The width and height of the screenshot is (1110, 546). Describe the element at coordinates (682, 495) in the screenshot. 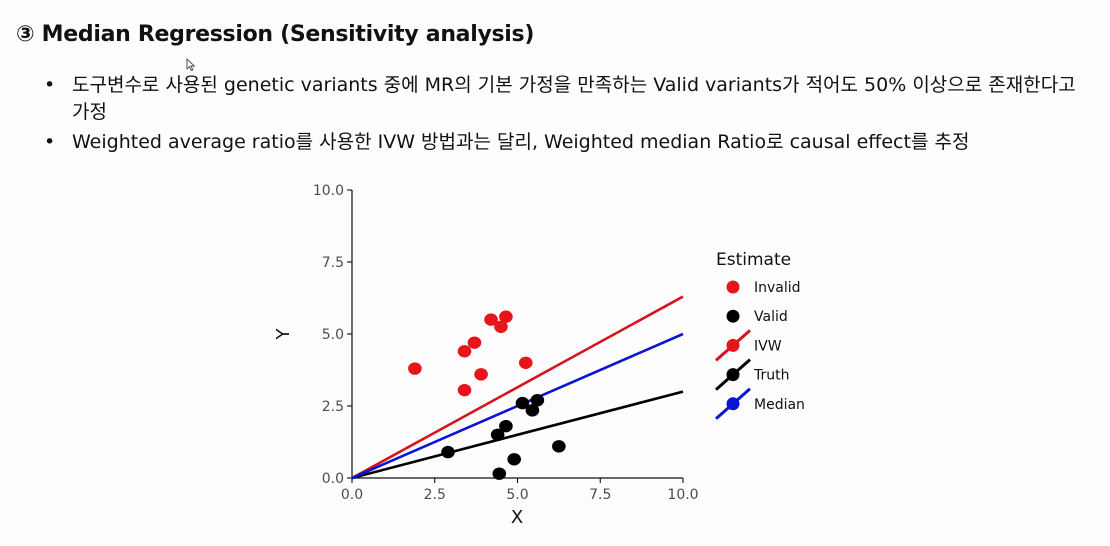

I see `x-tick-label: 10.0` at that location.